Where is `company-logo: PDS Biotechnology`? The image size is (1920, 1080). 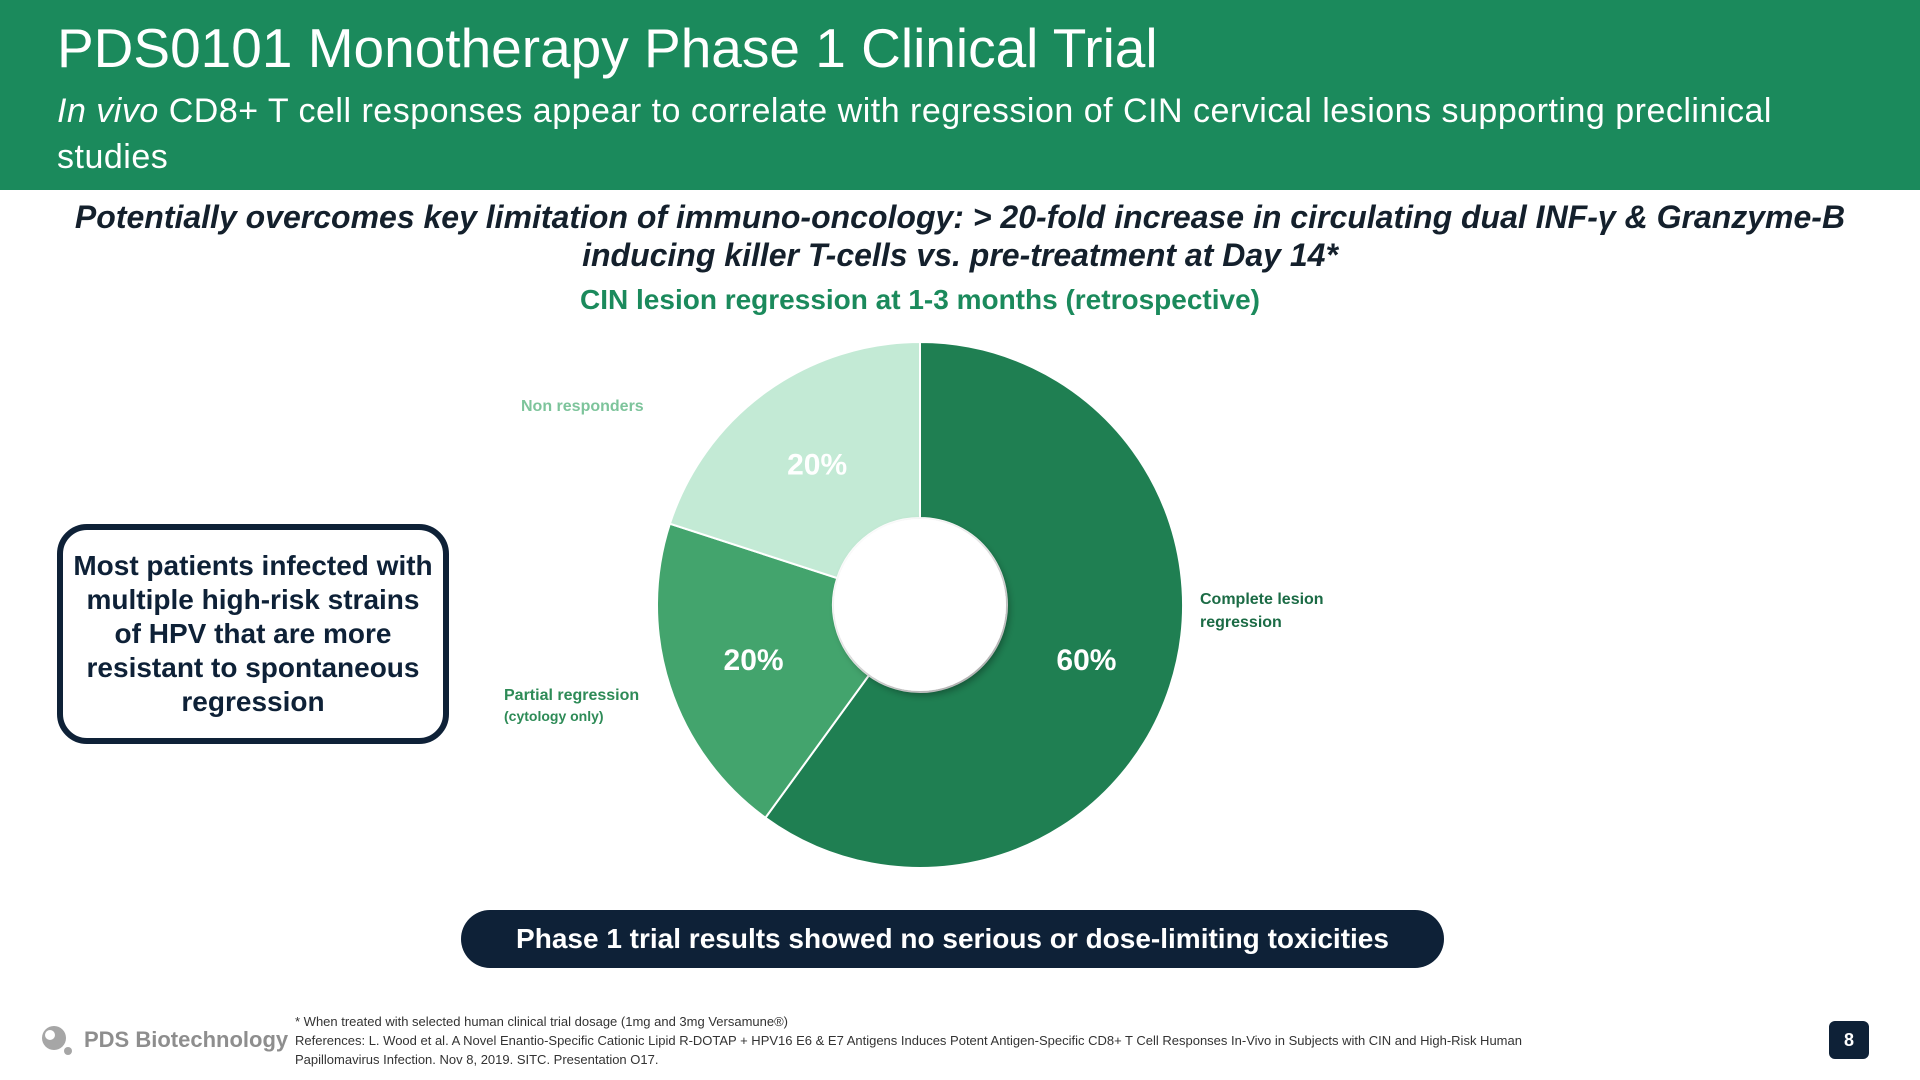 company-logo: PDS Biotechnology is located at coordinates (163, 1040).